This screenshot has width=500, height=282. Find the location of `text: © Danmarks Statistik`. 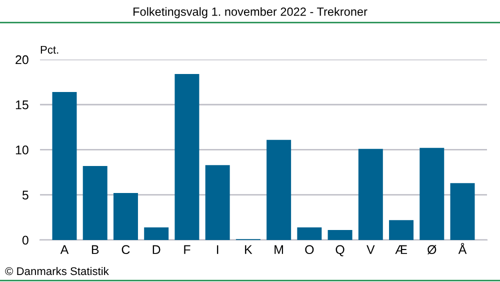

text: © Danmarks Statistik is located at coordinates (57, 271).